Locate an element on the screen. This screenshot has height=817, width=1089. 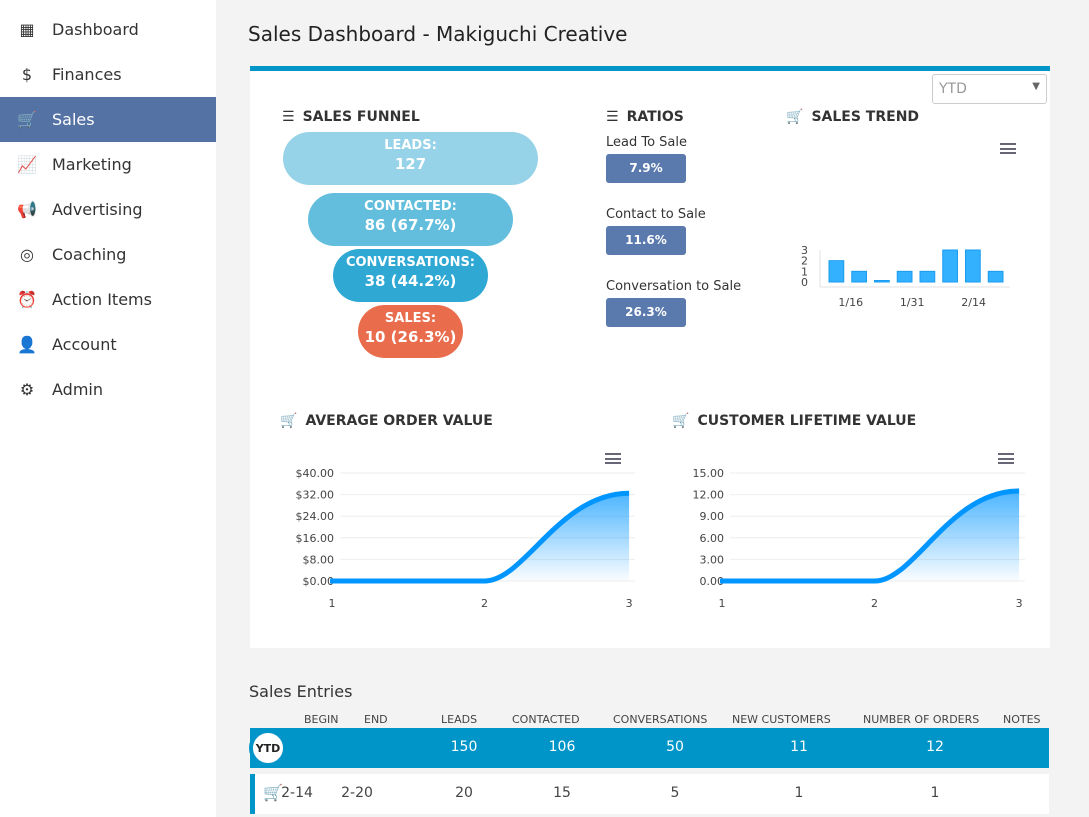
funnel-stage: CONTACTED: 86 (67.7%) is located at coordinates (410, 219).